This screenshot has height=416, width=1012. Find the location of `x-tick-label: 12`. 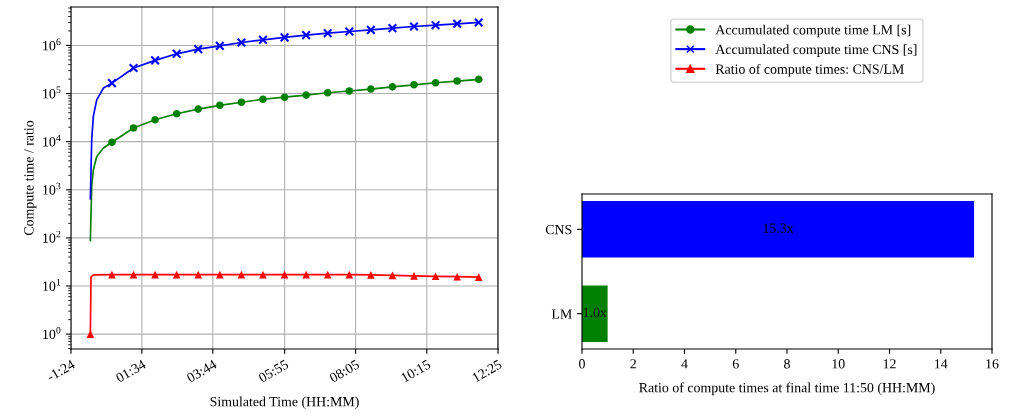

x-tick-label: 12 is located at coordinates (889, 364).